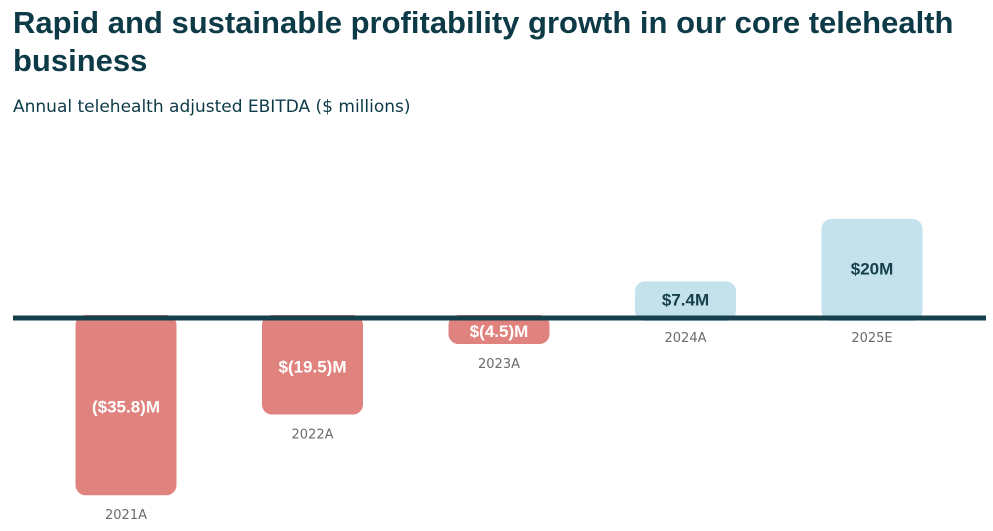  What do you see at coordinates (126, 515) in the screenshot?
I see `category-label-2021A: 2021A` at bounding box center [126, 515].